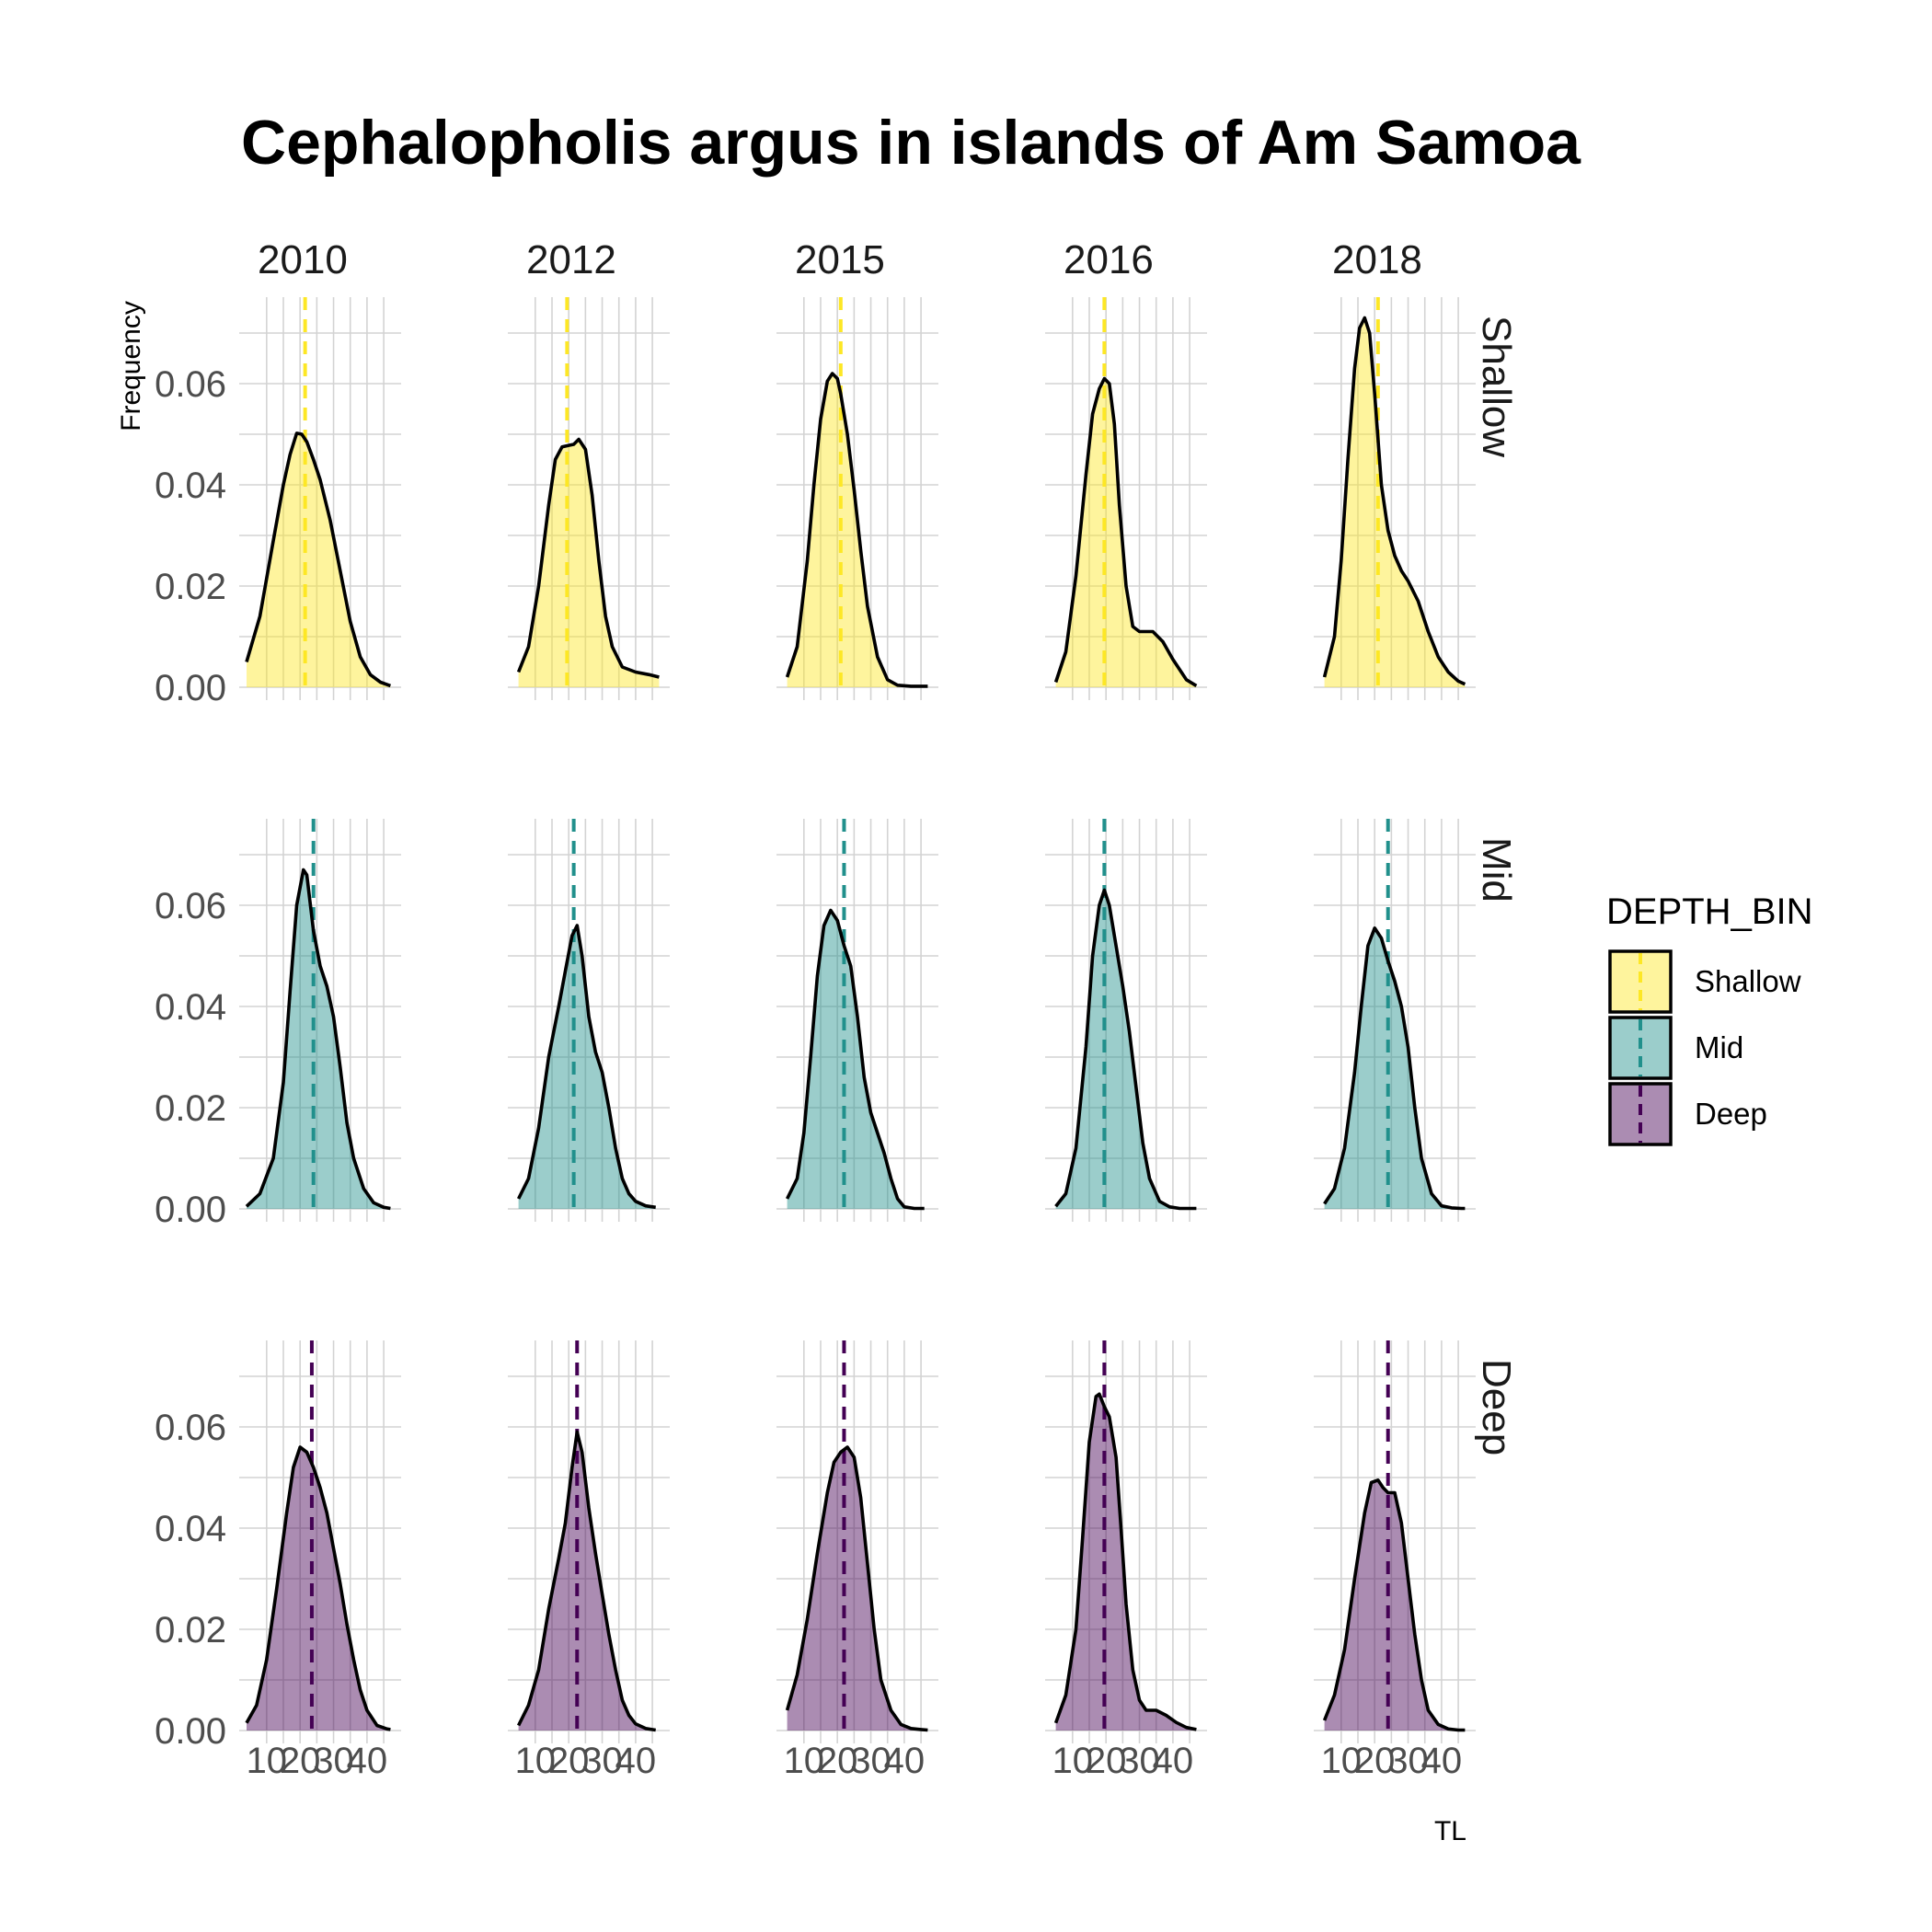 Image resolution: width=1932 pixels, height=1932 pixels. I want to click on panel-mid-2018, so click(1395, 1020).